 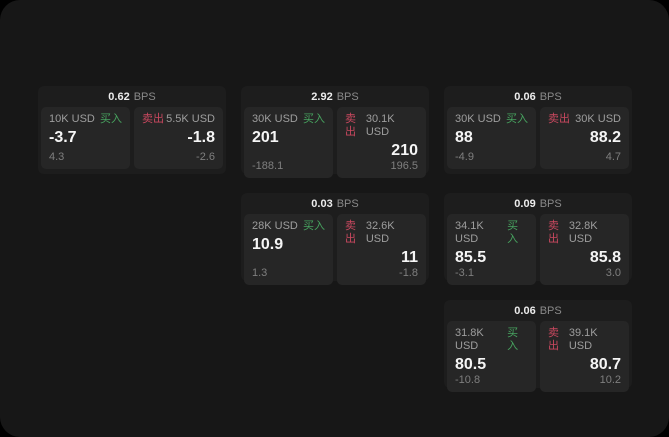 I want to click on sell-delta: 196.5, so click(x=404, y=166).